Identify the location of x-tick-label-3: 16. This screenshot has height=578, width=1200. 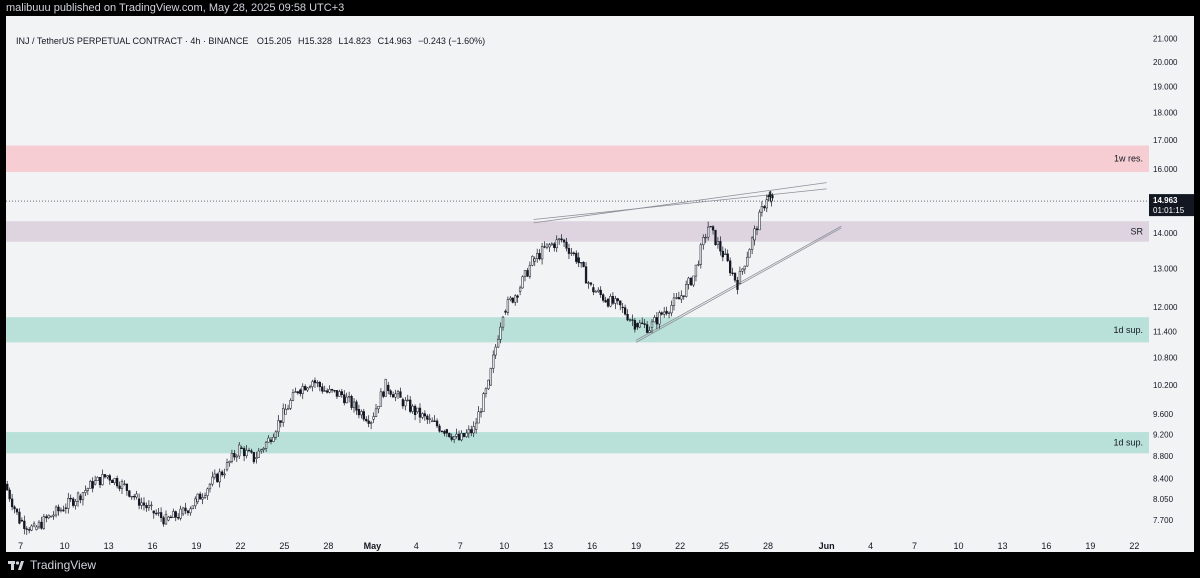
(153, 546).